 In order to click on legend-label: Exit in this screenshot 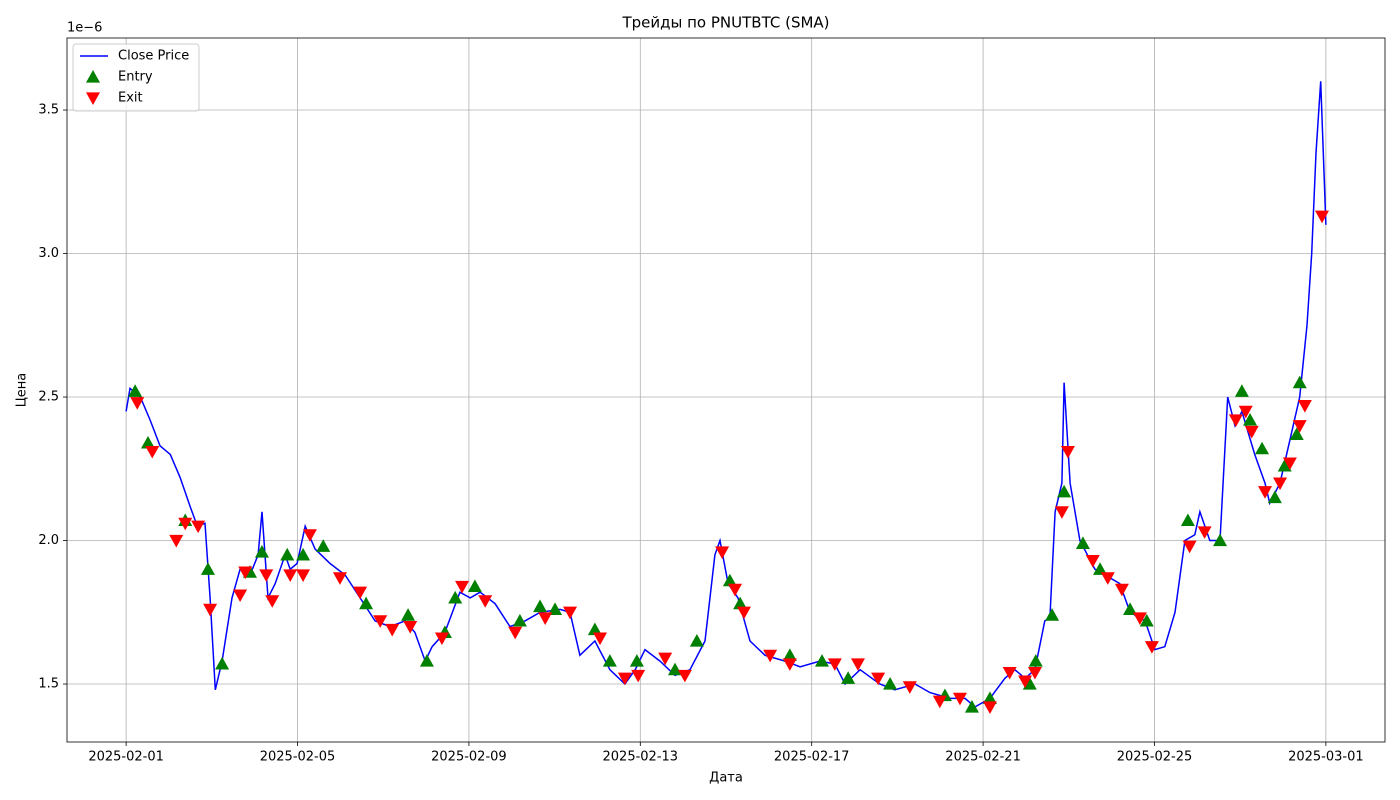, I will do `click(130, 98)`.